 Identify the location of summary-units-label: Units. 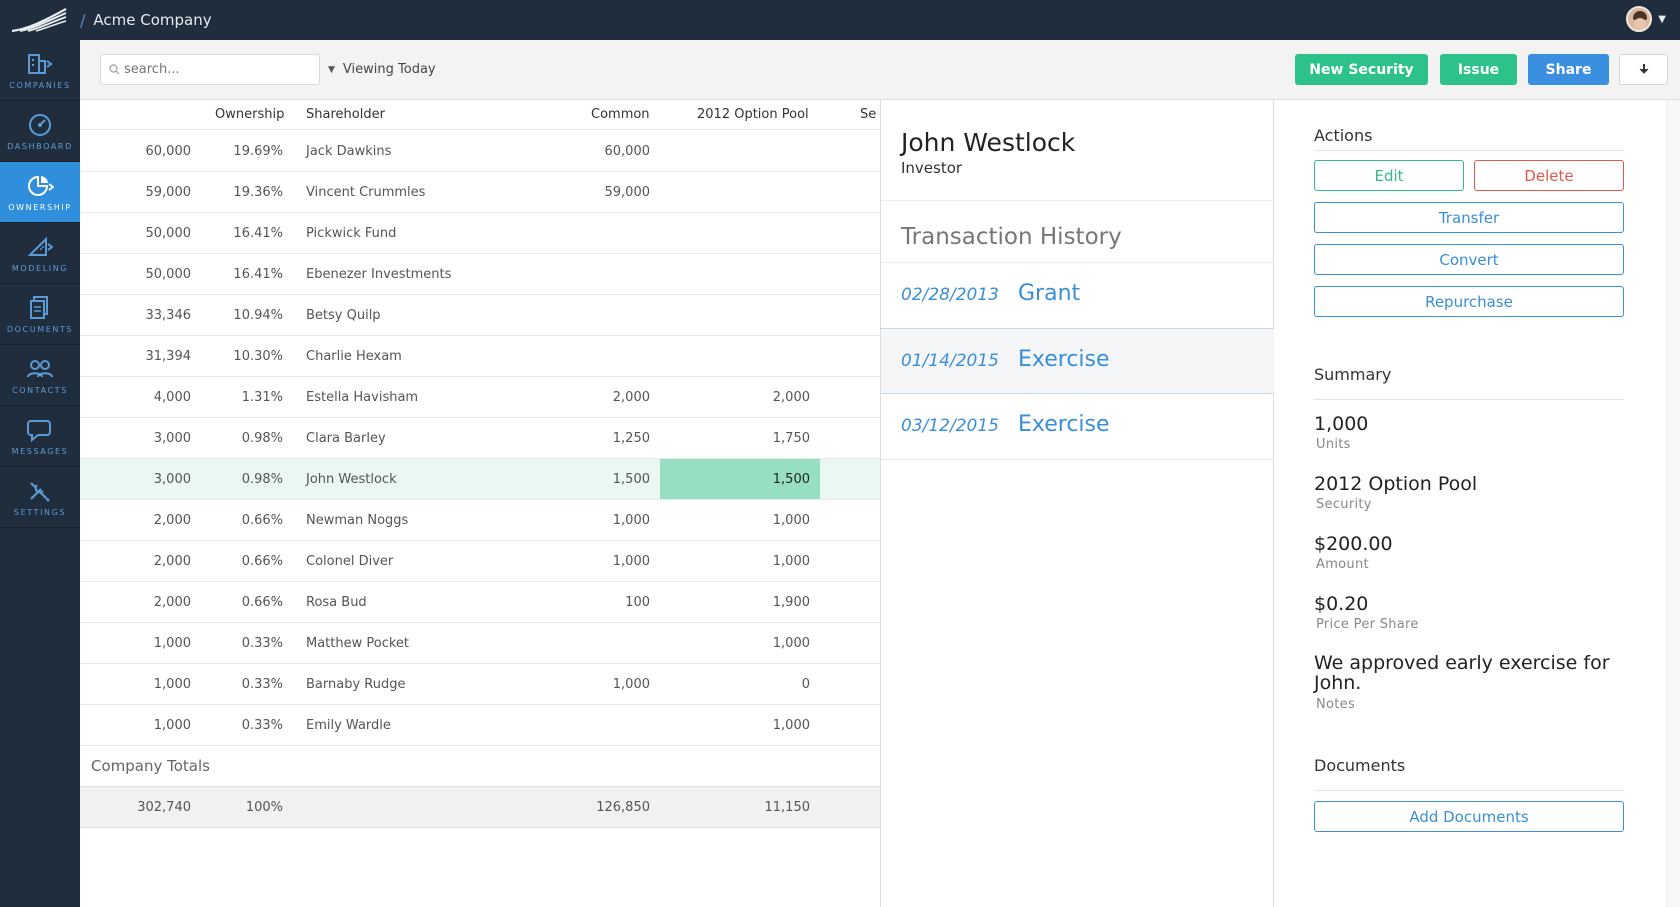
(1333, 444).